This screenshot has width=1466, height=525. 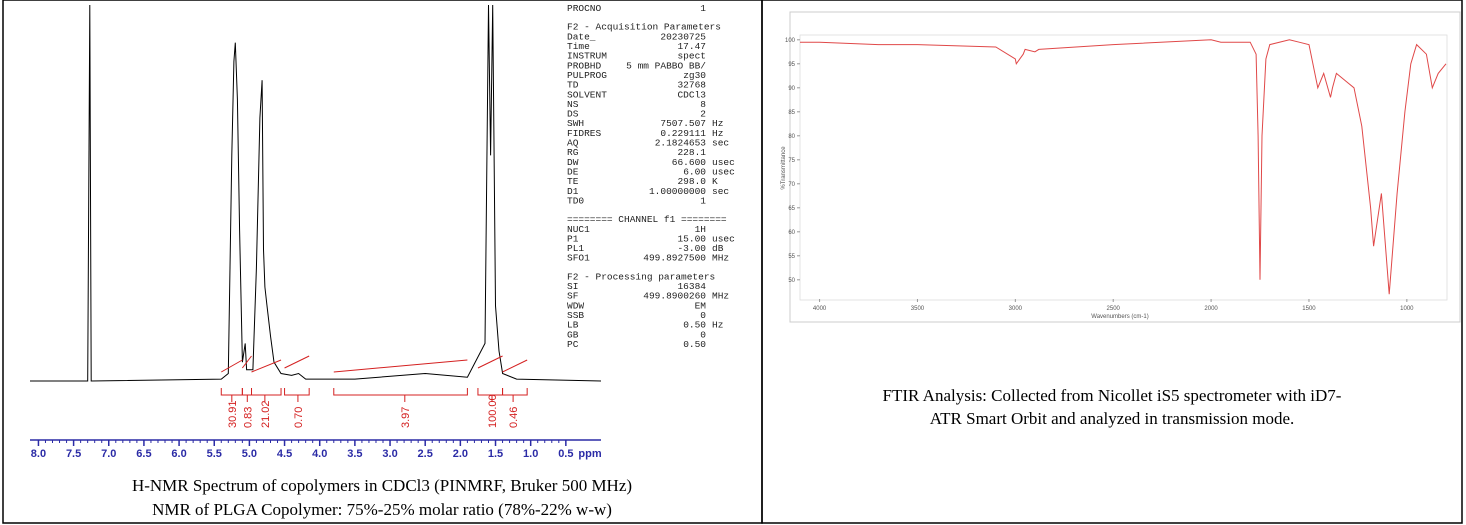 I want to click on x-tick-label: 8.0, so click(x=38, y=454).